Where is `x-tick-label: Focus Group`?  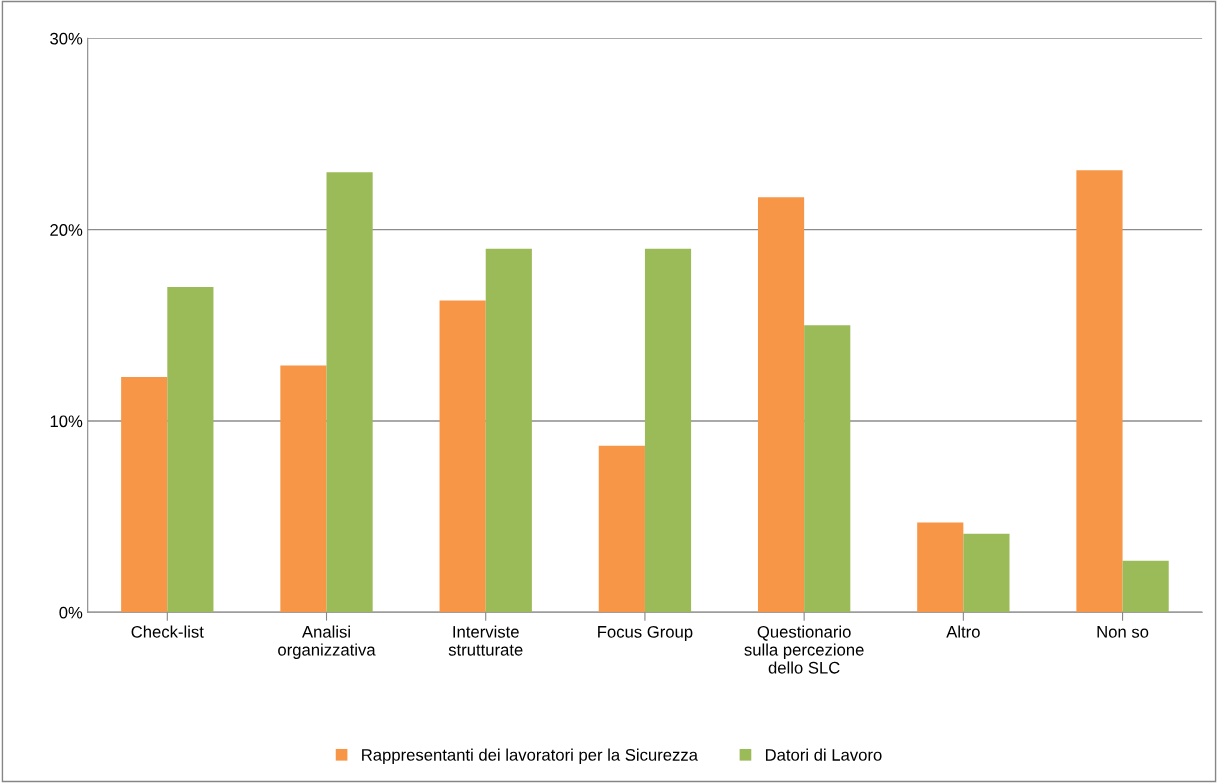
x-tick-label: Focus Group is located at coordinates (645, 633).